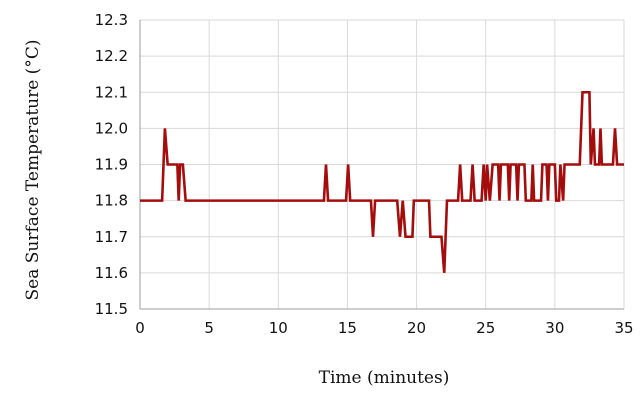 The image size is (640, 420). What do you see at coordinates (485, 328) in the screenshot?
I see `x-tick-label: 25` at bounding box center [485, 328].